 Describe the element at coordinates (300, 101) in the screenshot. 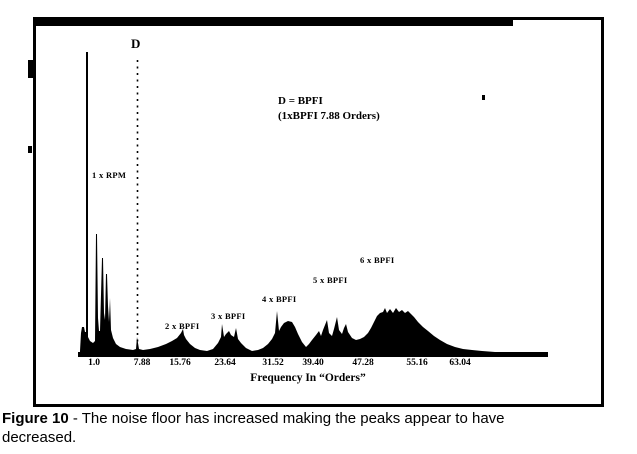

I see `legend-line-1: D = BPFI` at that location.